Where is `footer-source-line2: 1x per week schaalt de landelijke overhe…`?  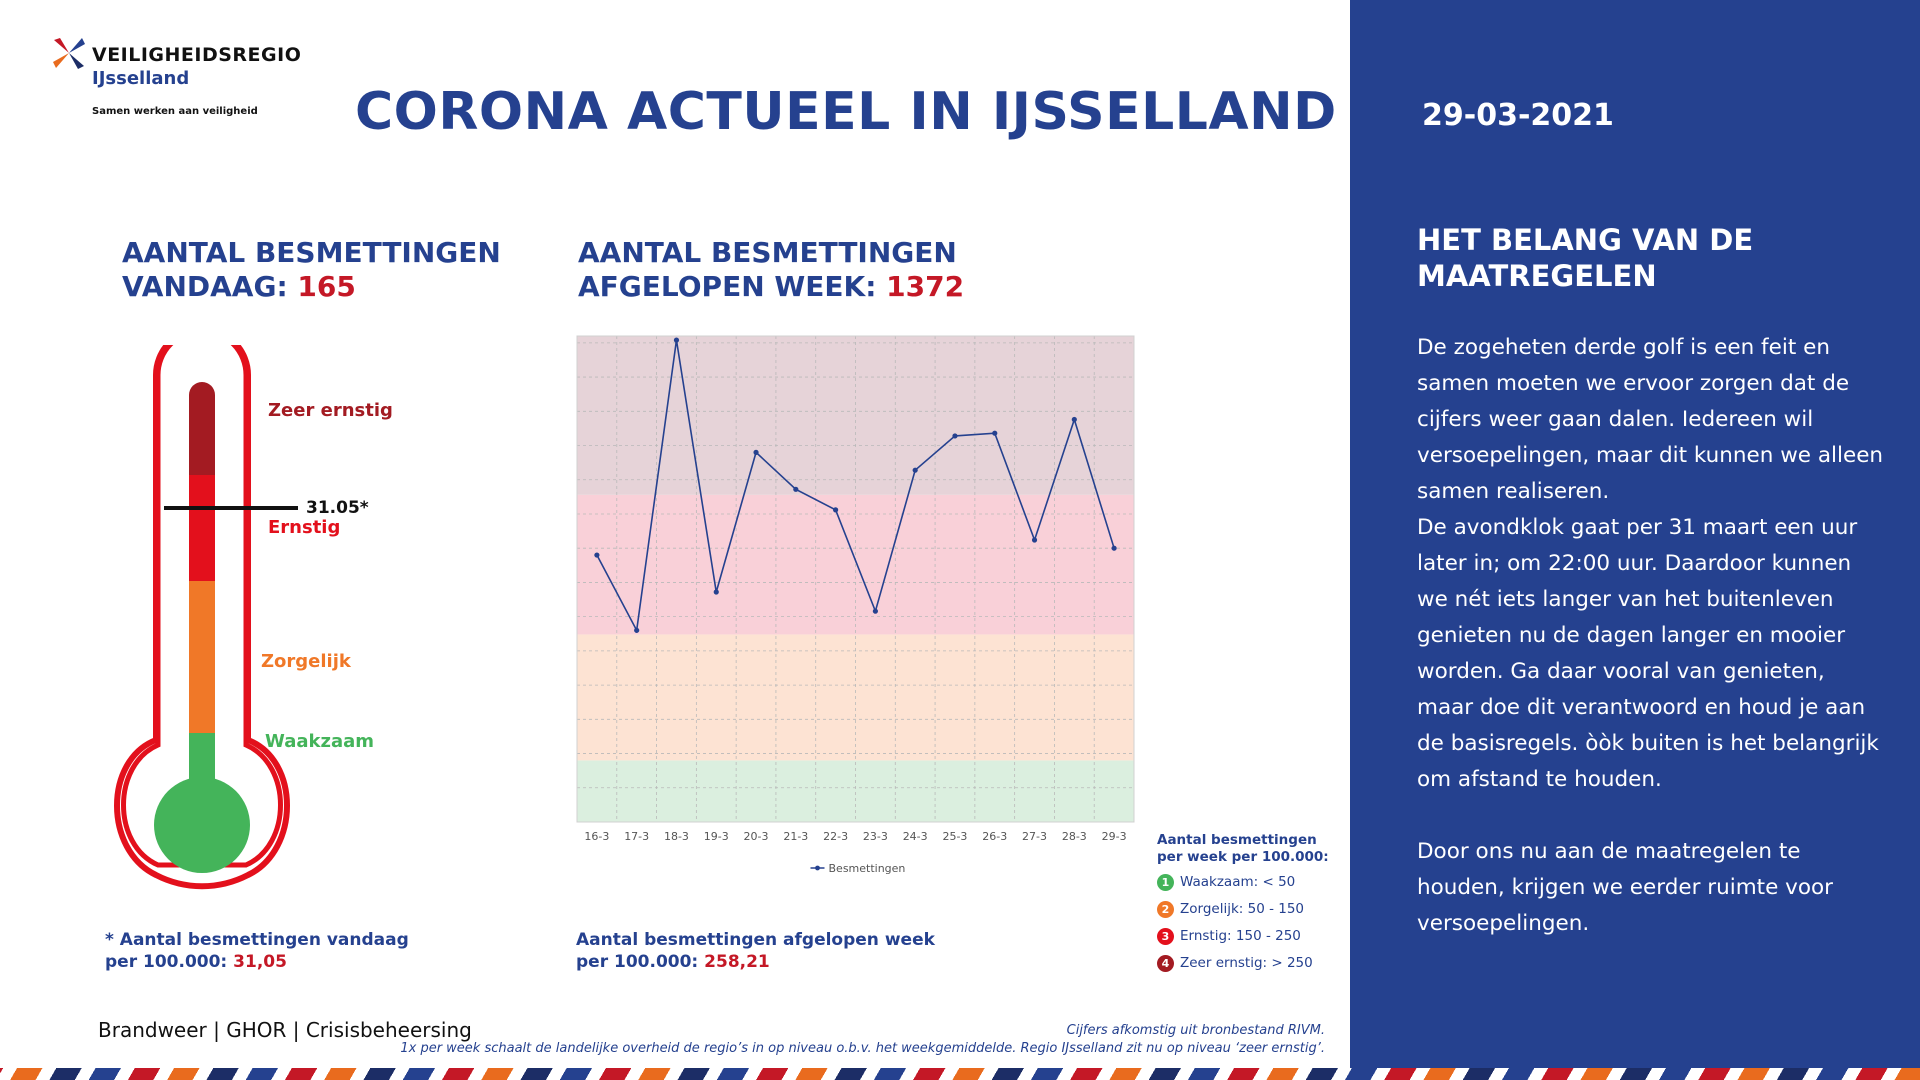 footer-source-line2: 1x per week schaalt de landelijke overhe… is located at coordinates (862, 1048).